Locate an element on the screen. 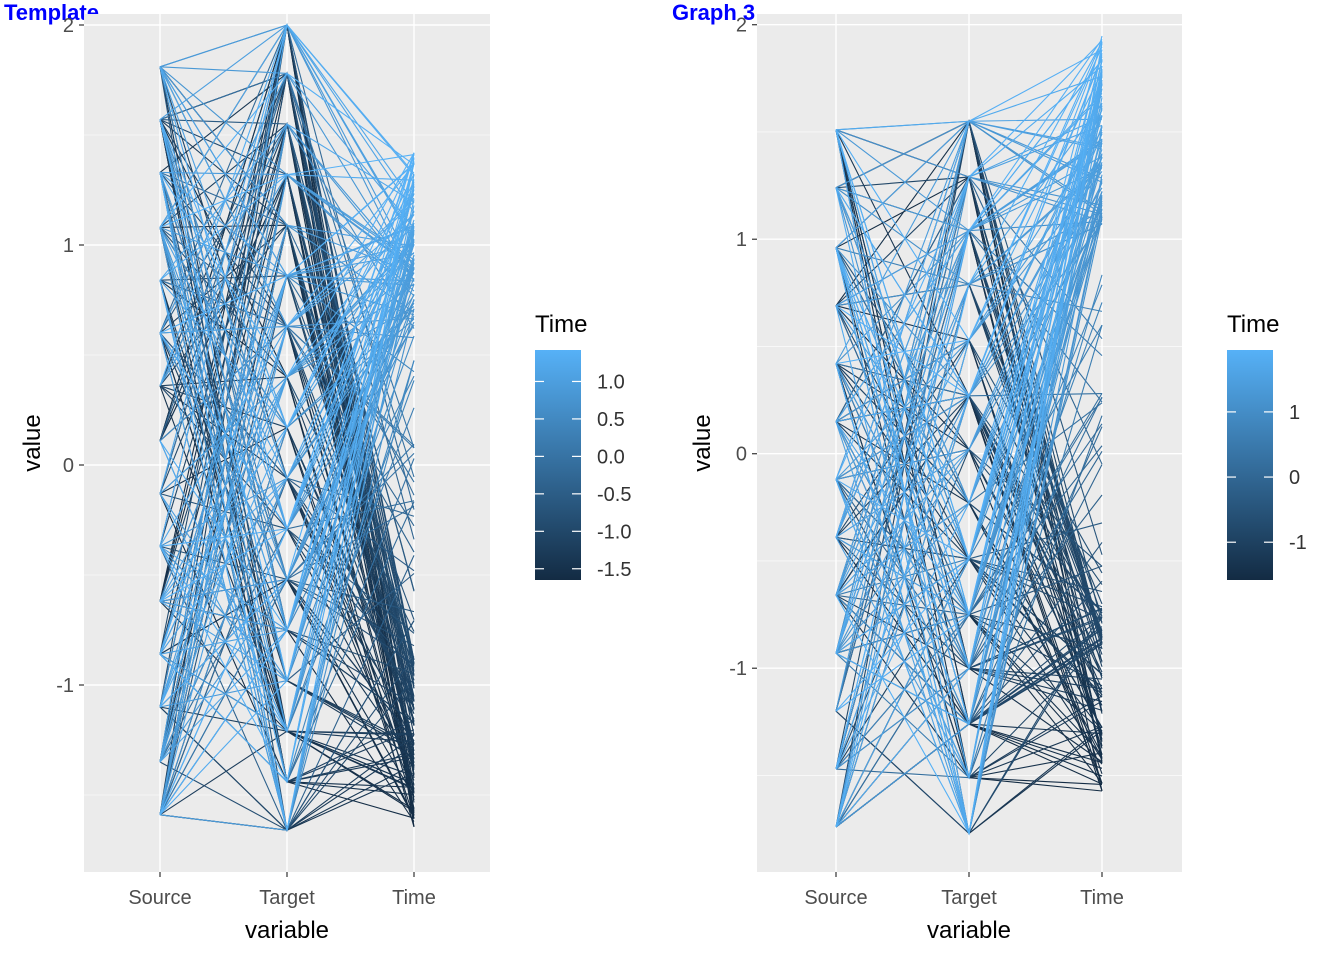 The image size is (1344, 960). legend-tick-label: 1 is located at coordinates (1294, 413).